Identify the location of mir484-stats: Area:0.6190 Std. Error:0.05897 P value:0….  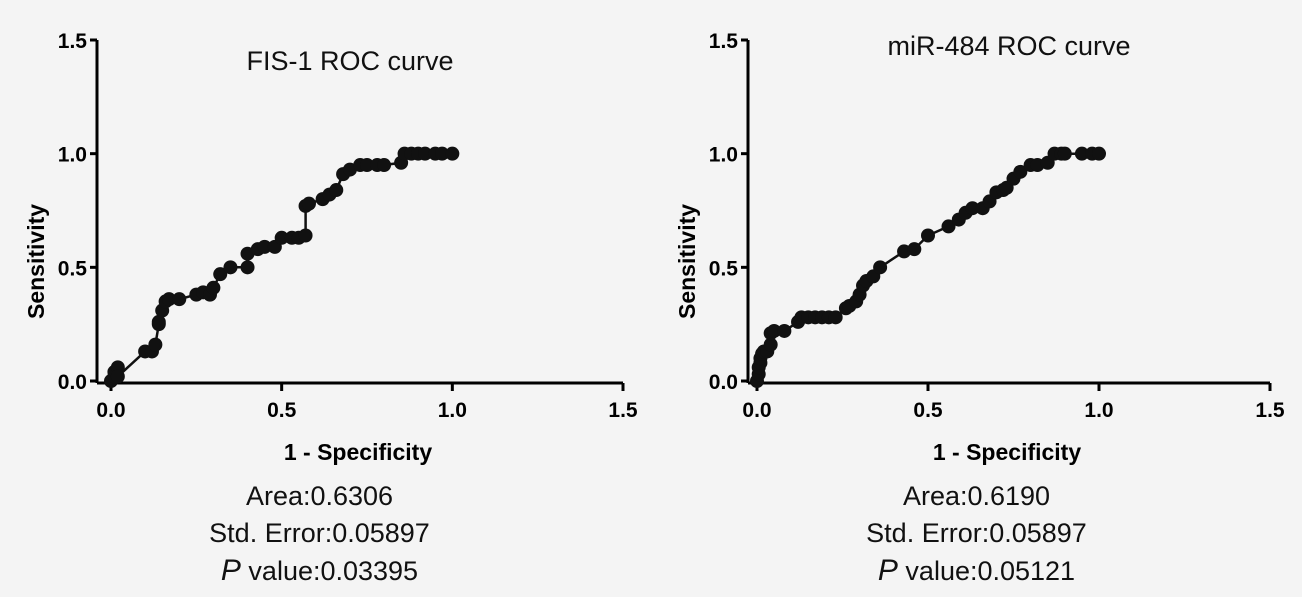
(976, 534).